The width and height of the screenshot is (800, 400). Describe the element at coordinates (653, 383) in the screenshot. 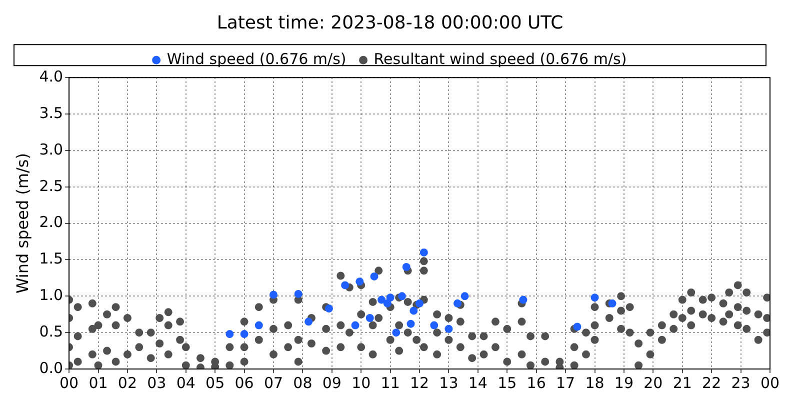

I see `x-tick-label: 20` at that location.